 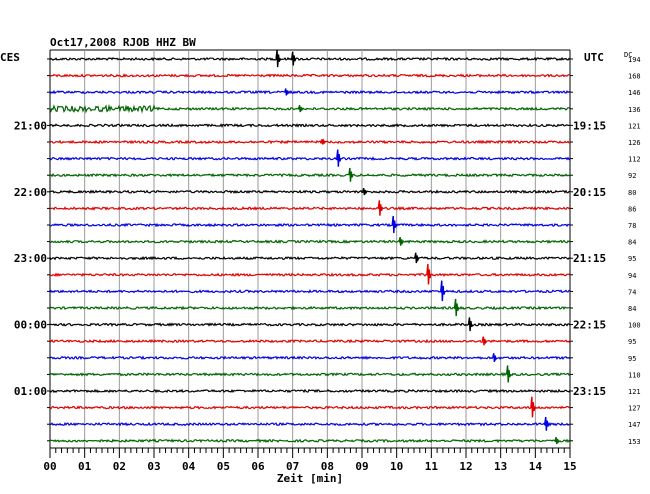 I want to click on dc-offset-label: 112, so click(x=634, y=160).